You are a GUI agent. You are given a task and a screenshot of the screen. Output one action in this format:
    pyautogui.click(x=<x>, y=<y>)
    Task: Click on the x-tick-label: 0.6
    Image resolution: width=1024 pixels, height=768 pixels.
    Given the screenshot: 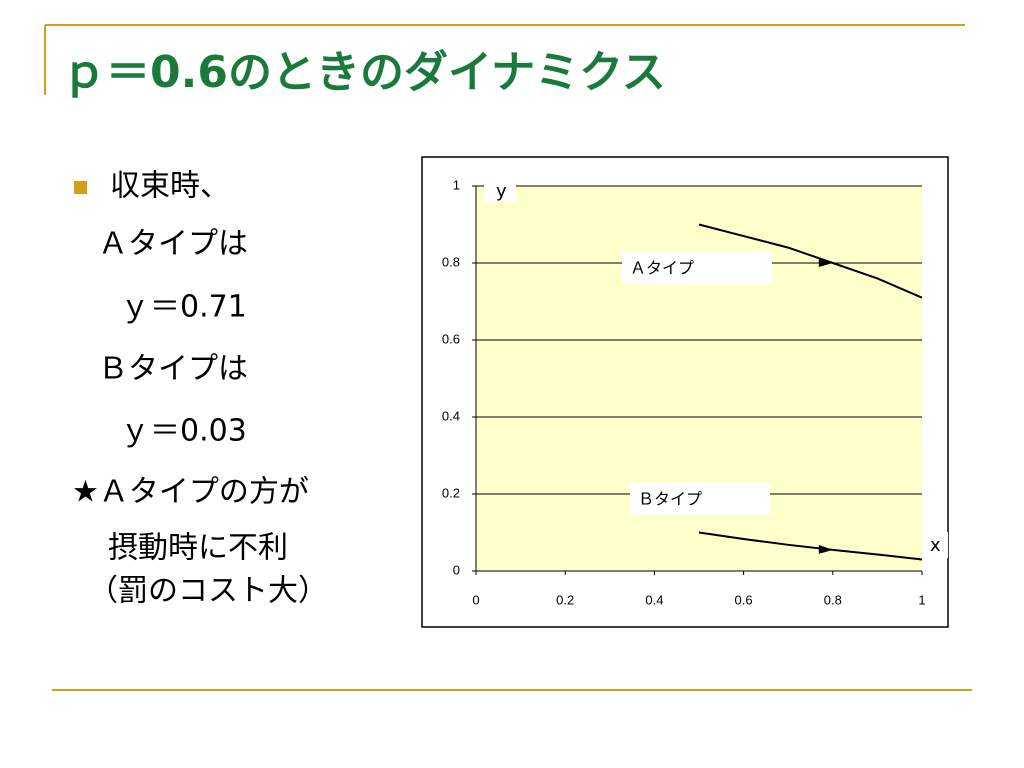 What is the action you would take?
    pyautogui.click(x=744, y=599)
    